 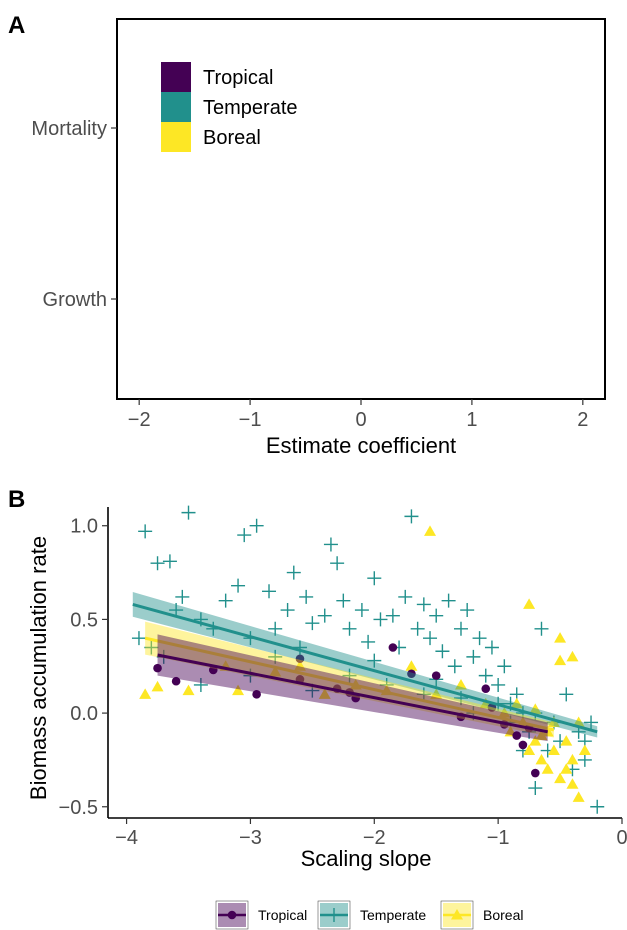 What do you see at coordinates (232, 138) in the screenshot?
I see `legend-label-boreal: Boreal` at bounding box center [232, 138].